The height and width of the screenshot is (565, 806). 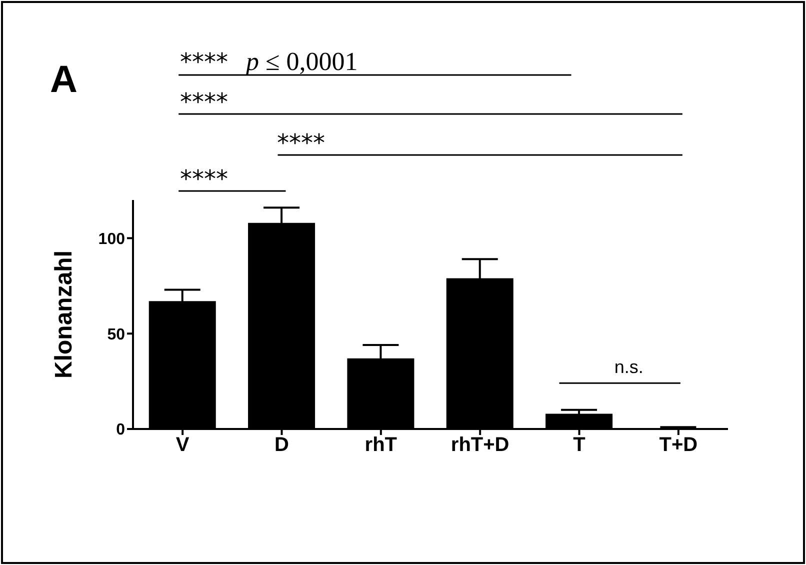 What do you see at coordinates (121, 430) in the screenshot?
I see `y-tick-label: 0` at bounding box center [121, 430].